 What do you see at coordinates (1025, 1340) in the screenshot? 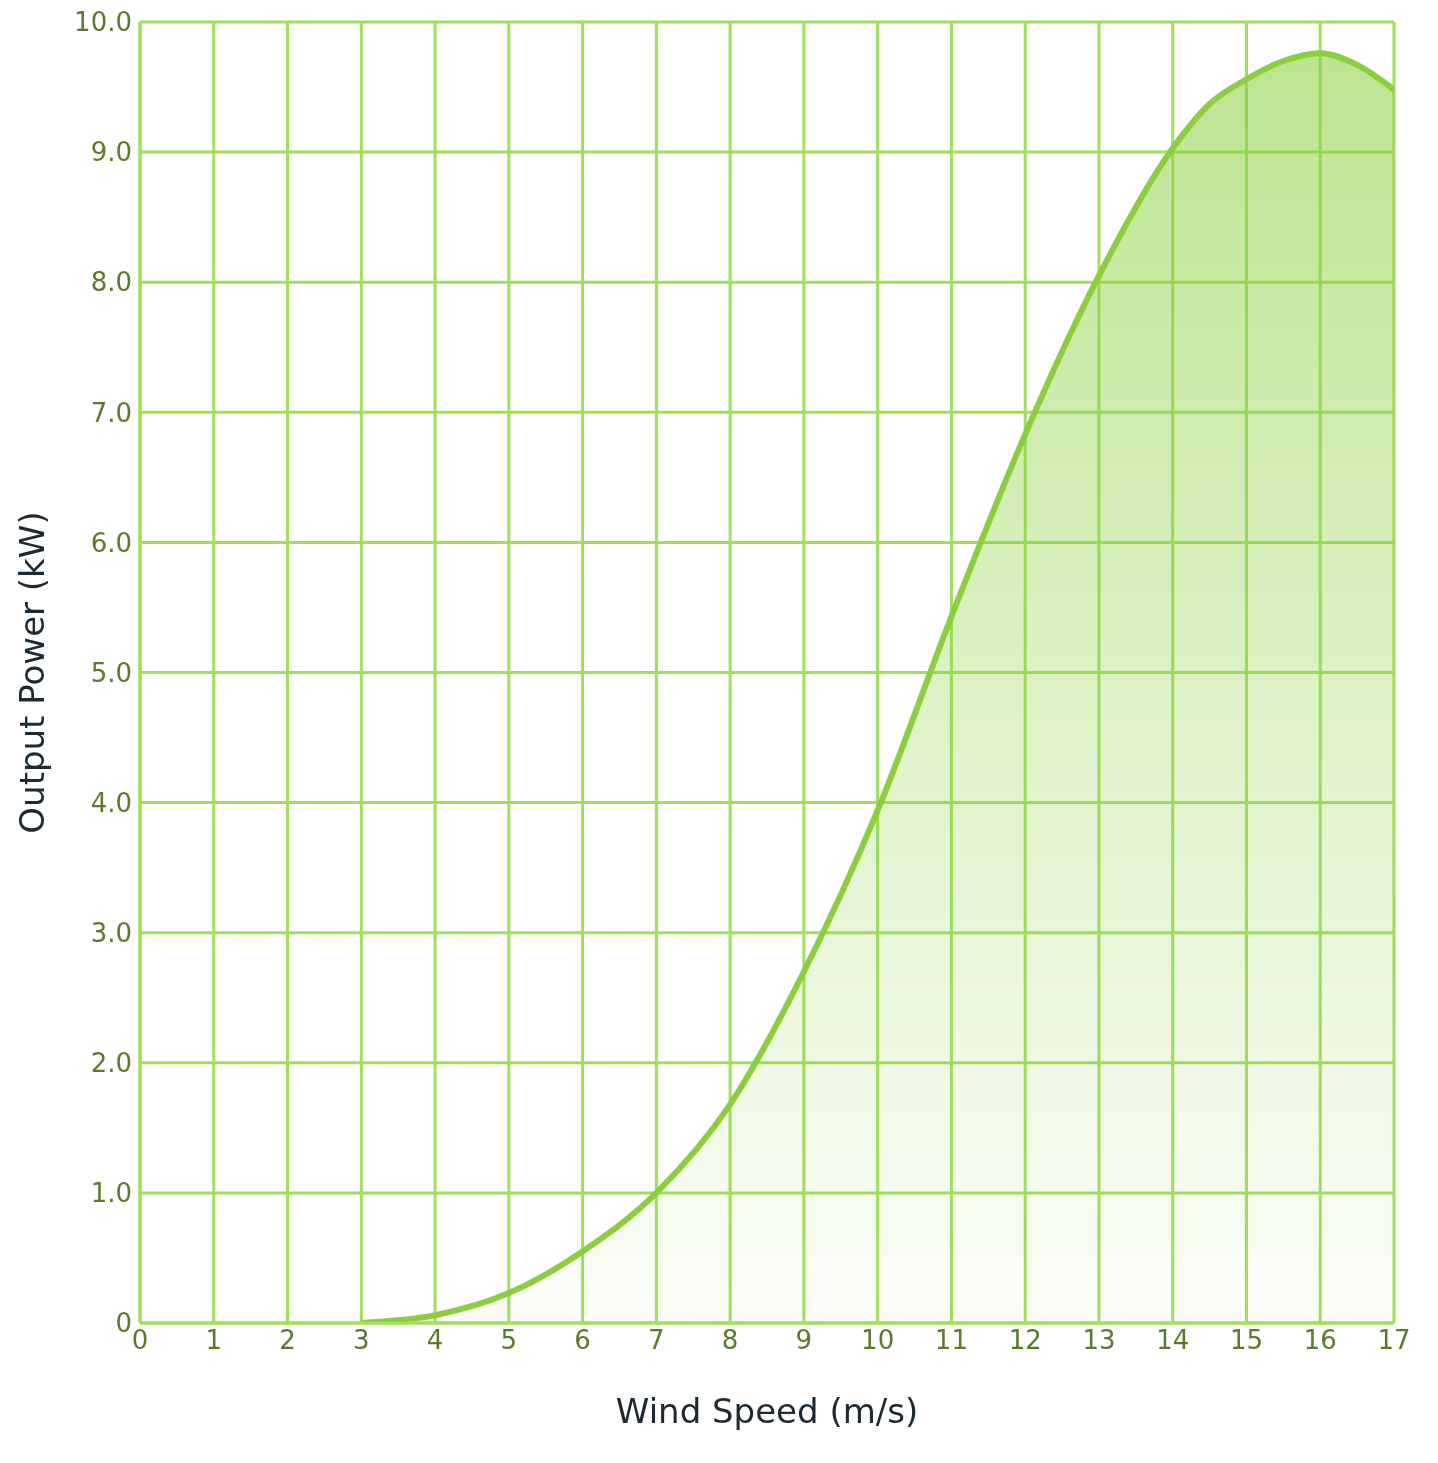
I see `x-tick-label: 12` at bounding box center [1025, 1340].